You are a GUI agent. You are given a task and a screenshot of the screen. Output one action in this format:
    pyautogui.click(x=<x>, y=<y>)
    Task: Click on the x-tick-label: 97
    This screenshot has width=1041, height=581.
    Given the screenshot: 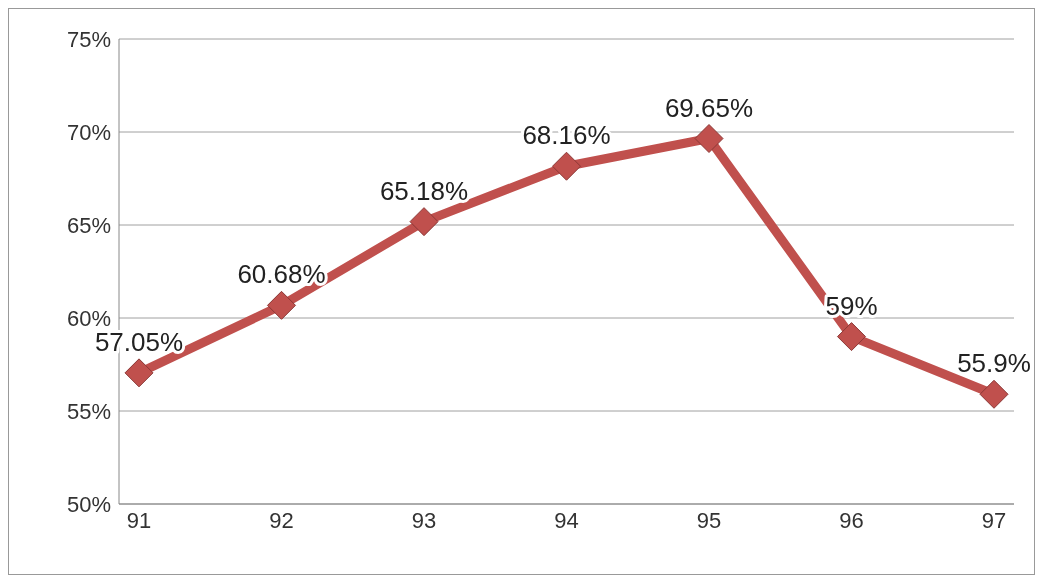 What is the action you would take?
    pyautogui.click(x=994, y=520)
    